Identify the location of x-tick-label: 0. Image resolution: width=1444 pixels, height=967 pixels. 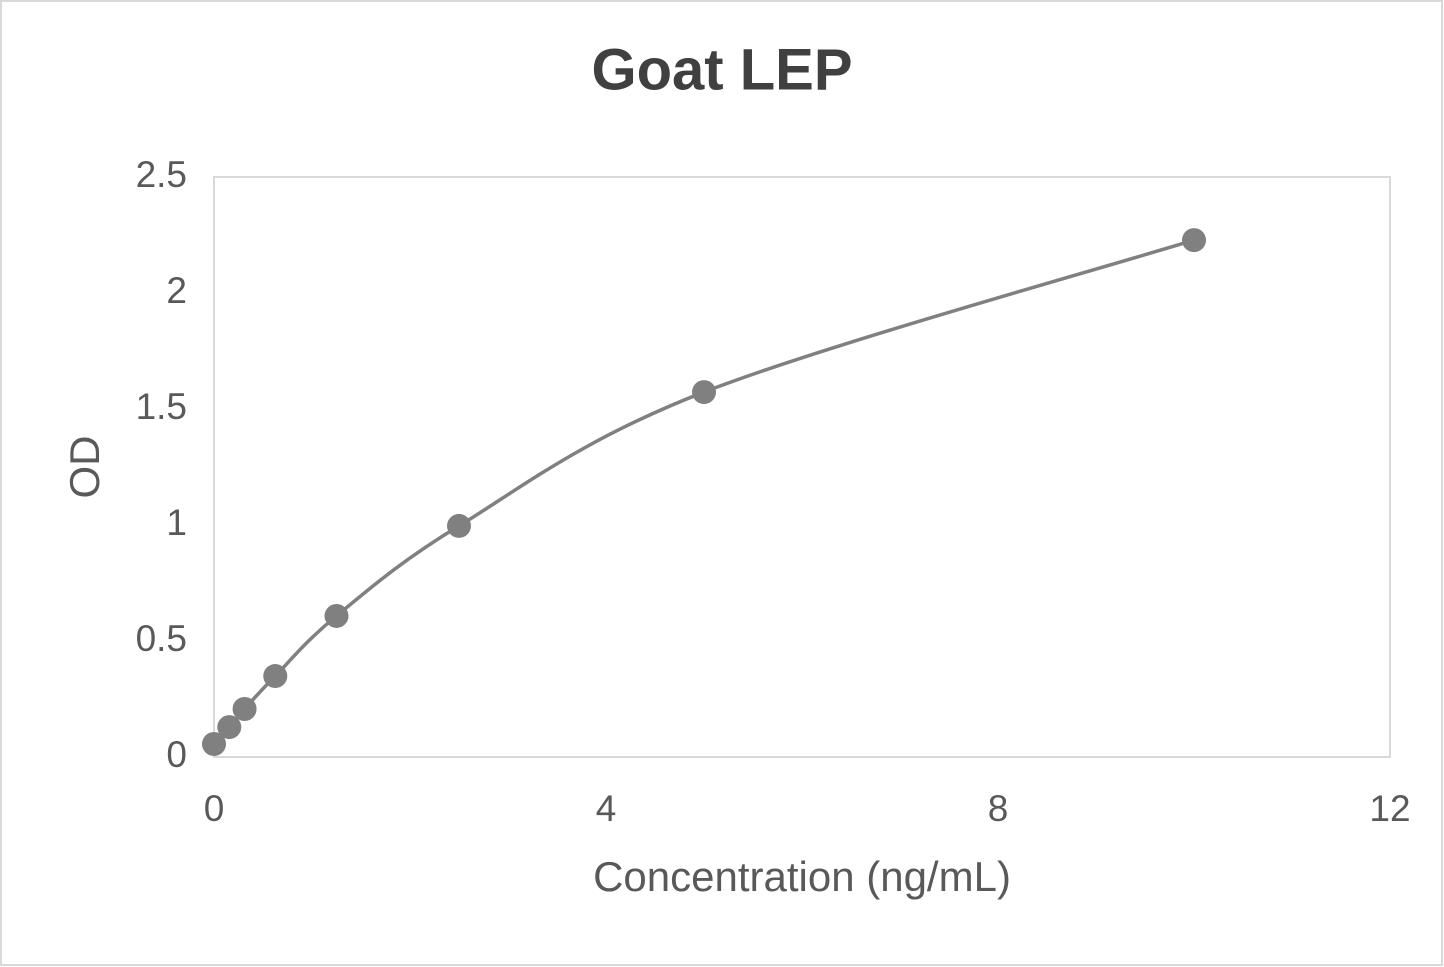
(214, 808).